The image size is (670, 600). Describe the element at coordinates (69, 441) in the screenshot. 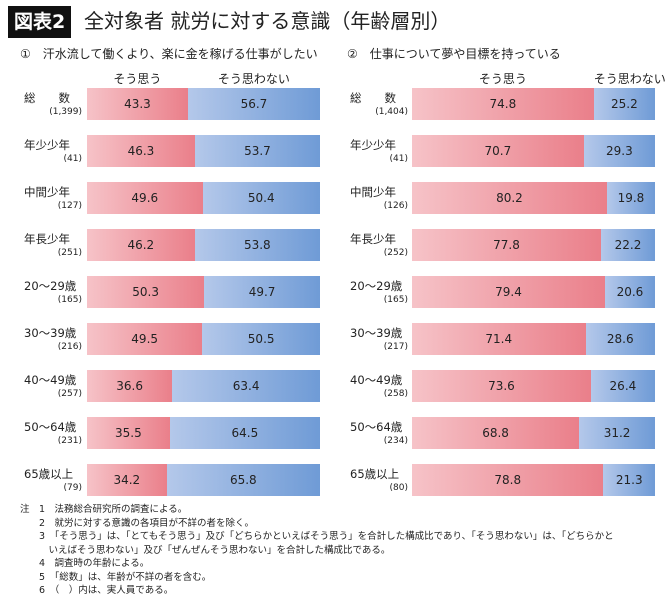

I see `count-label: (231)` at that location.